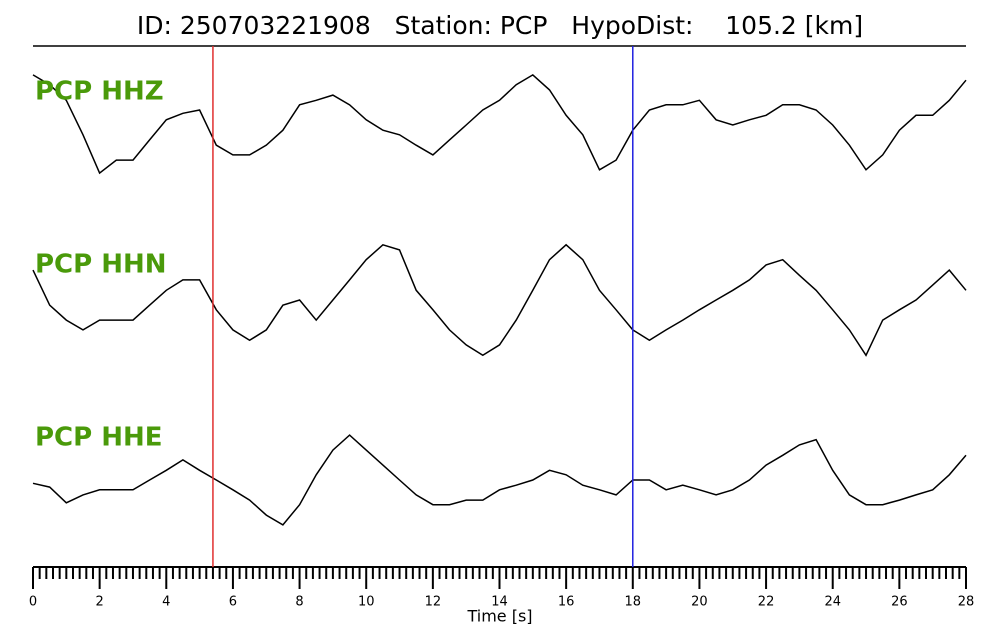 The height and width of the screenshot is (640, 1000). What do you see at coordinates (566, 602) in the screenshot?
I see `x-tick-label: 16` at bounding box center [566, 602].